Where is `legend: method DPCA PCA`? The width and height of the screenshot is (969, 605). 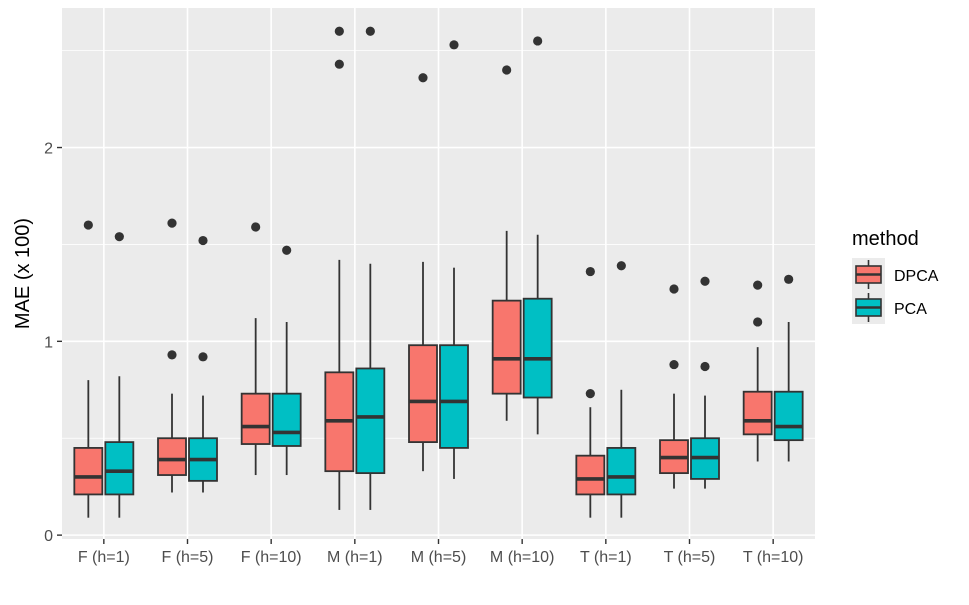
legend: method DPCA PCA is located at coordinates (895, 276).